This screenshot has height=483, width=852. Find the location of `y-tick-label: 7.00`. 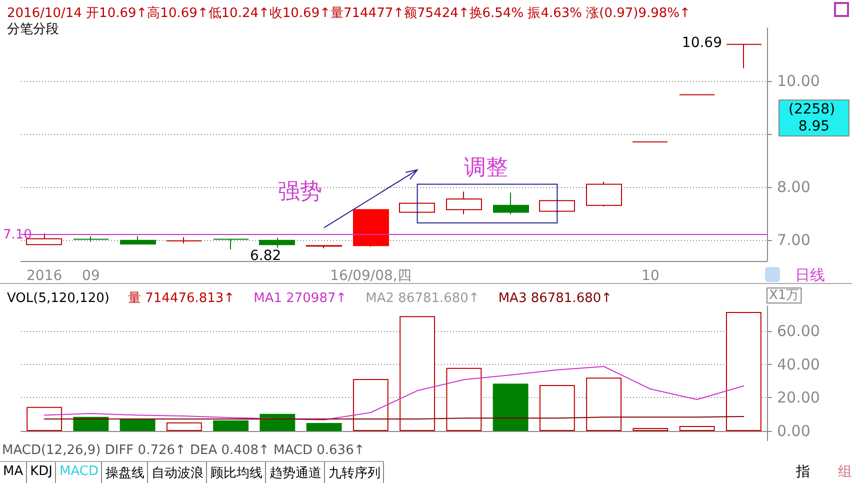

y-tick-label: 7.00 is located at coordinates (793, 239).